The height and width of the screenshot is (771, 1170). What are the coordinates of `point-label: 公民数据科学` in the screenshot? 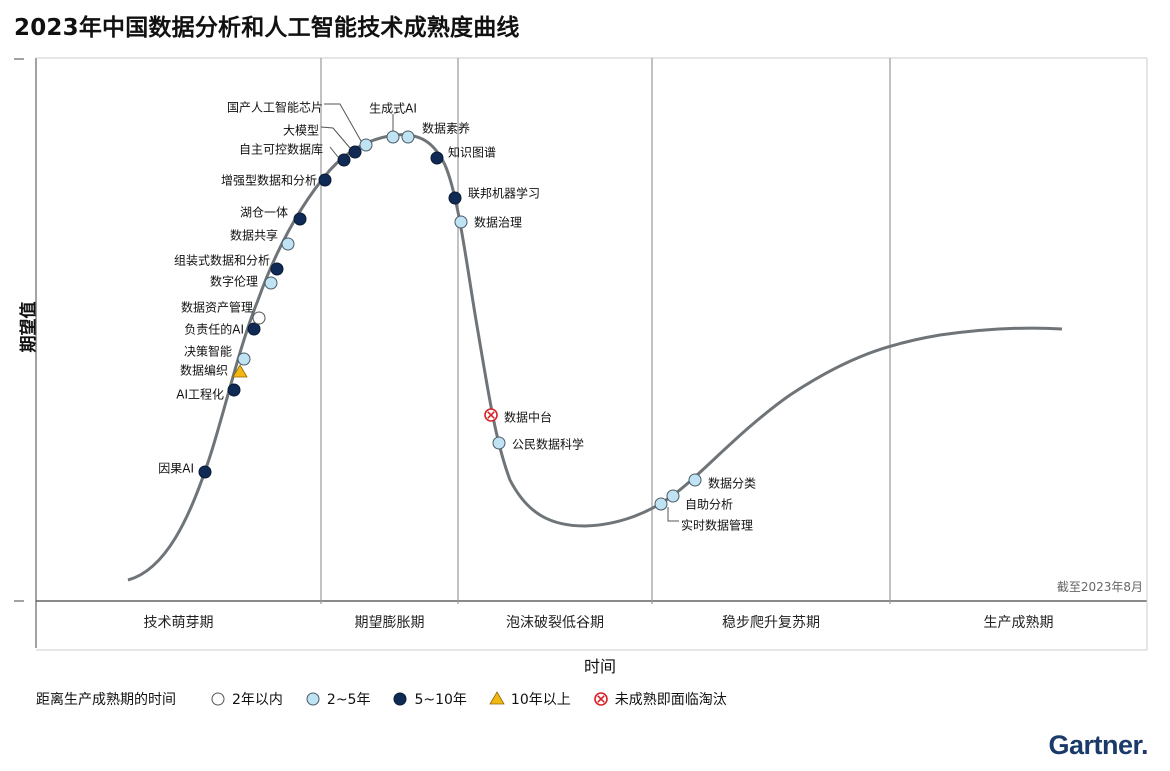 It's located at (548, 444).